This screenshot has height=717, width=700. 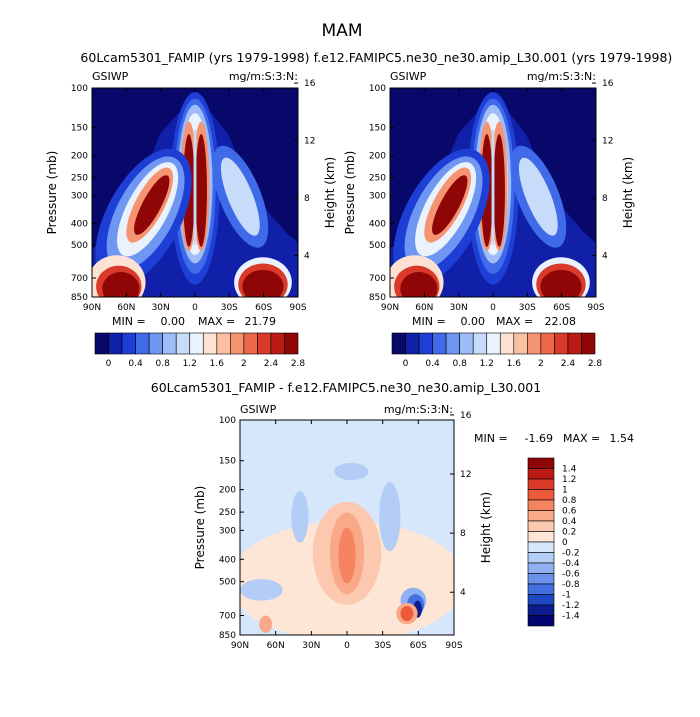 I want to click on p2-ptick-label: 250, so click(x=377, y=178).